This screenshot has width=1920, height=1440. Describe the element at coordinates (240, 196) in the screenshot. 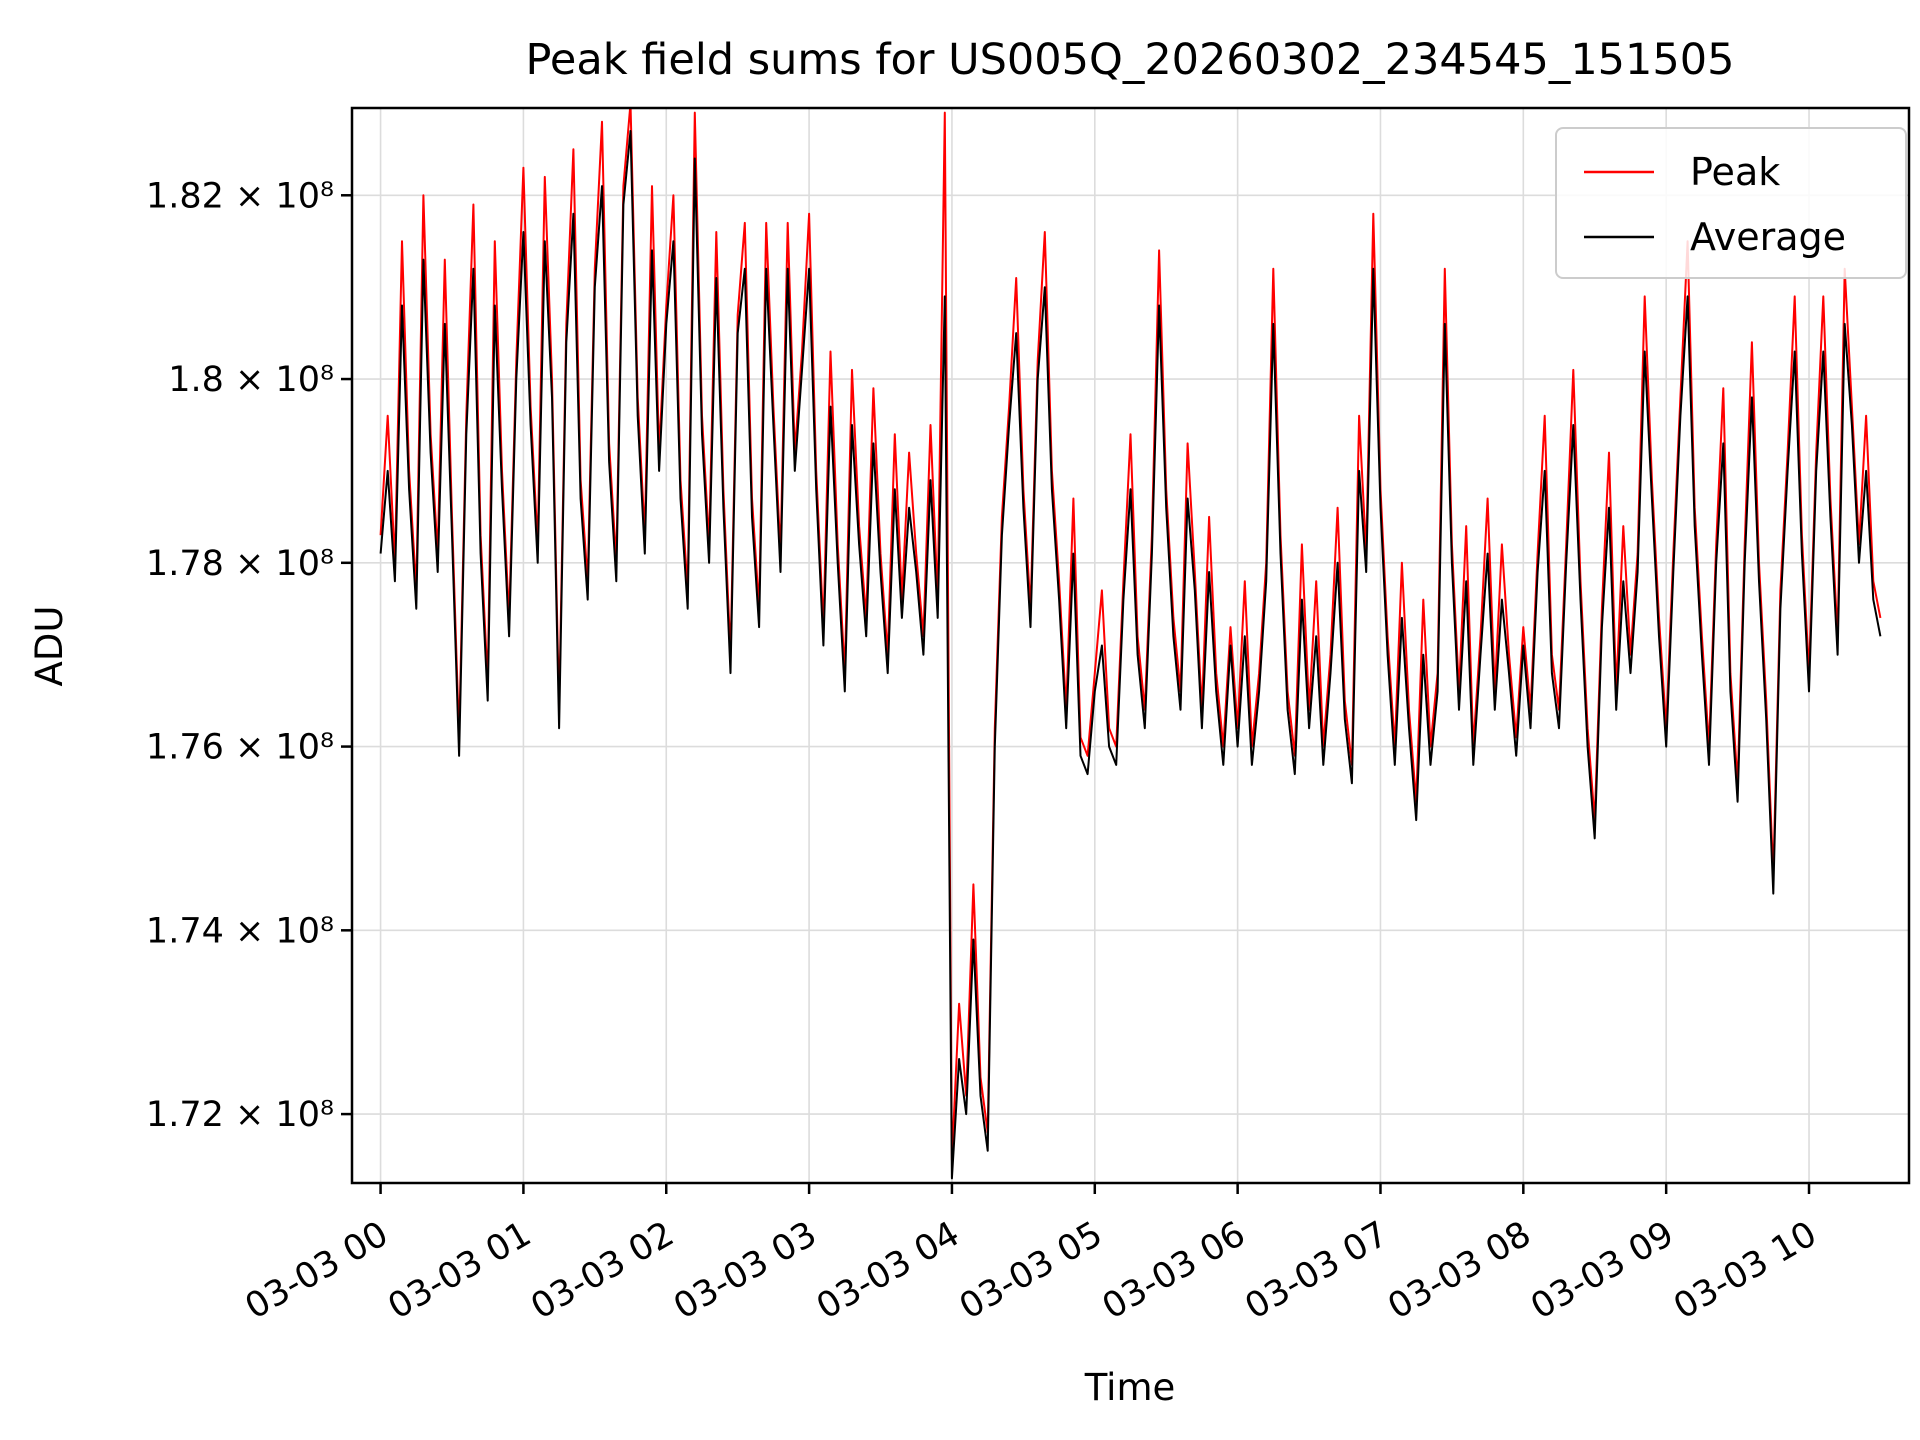

I see `y-tick-label: 1.82 × 10⁸` at that location.